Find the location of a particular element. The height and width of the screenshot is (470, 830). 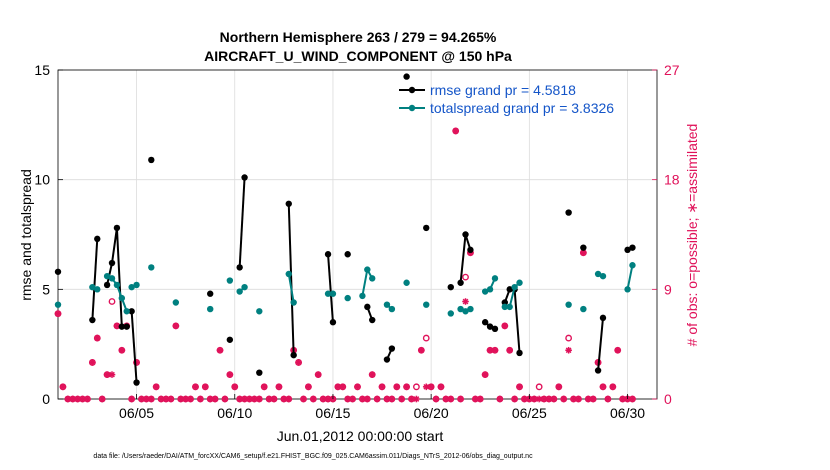

chart-subtitle: AIRCRAFT_U_WIND_COMPONENT @ 150 hPa is located at coordinates (358, 56).